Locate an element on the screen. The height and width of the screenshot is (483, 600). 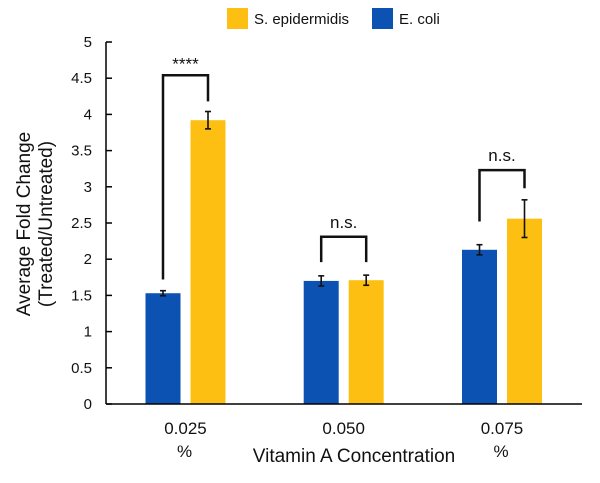
x-axis-title: Vitamin A Concentration is located at coordinates (354, 456).